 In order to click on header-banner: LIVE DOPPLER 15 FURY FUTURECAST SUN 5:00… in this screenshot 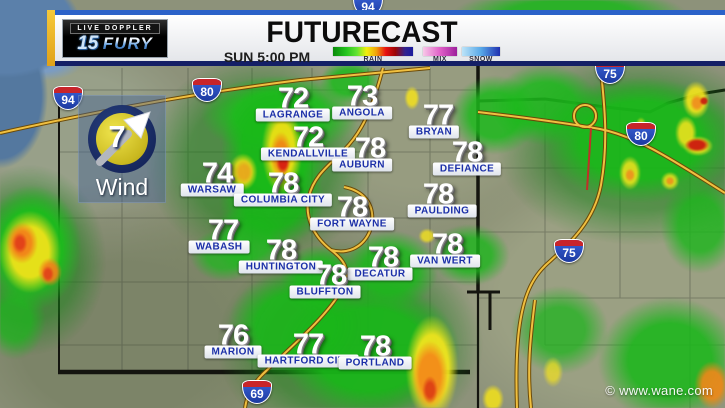, I will do `click(386, 38)`.